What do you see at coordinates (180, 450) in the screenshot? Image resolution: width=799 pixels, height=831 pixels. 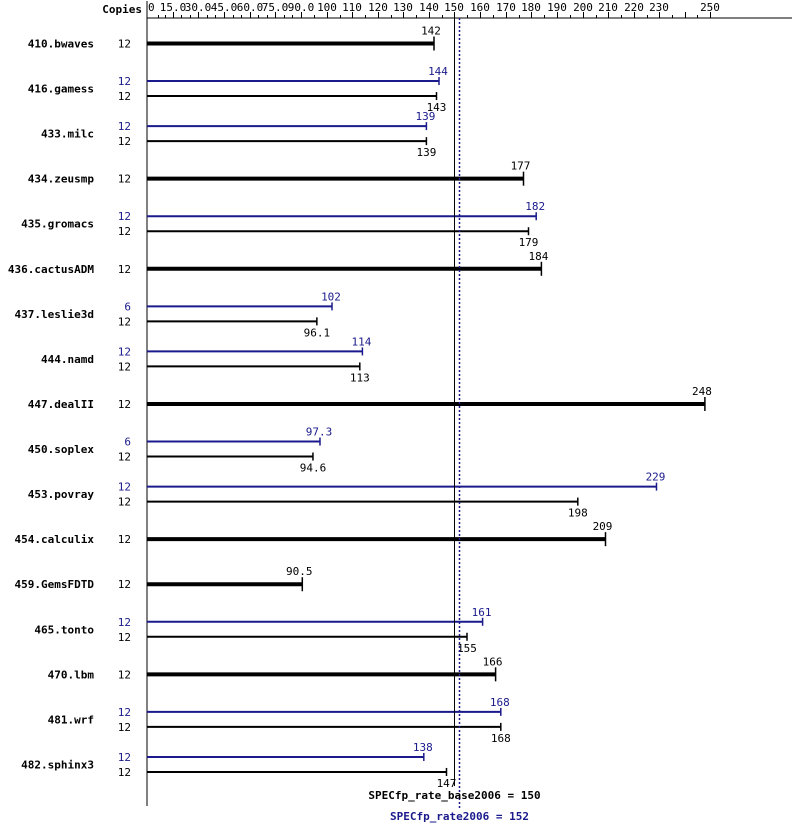 I see `benchmark-row: 450.soplex 6 12 97.3 94.6` at bounding box center [180, 450].